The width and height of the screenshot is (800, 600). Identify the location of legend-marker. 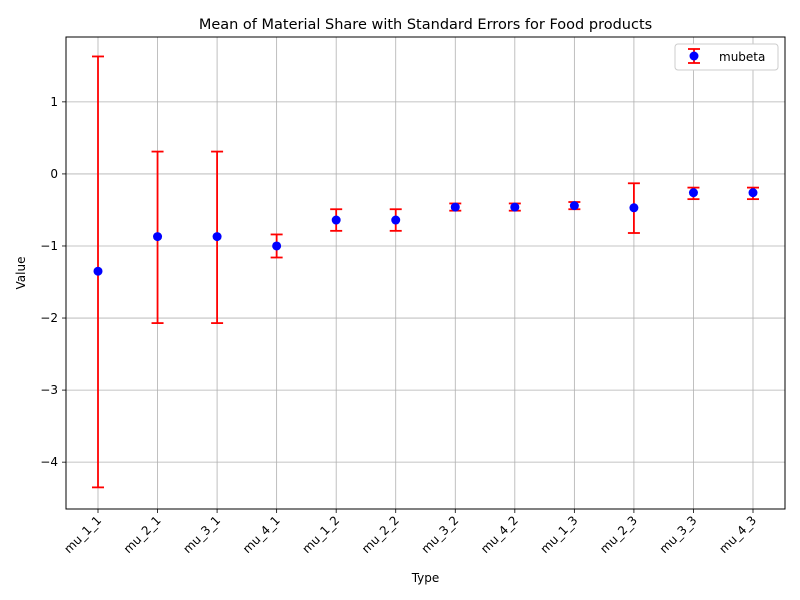
(694, 56).